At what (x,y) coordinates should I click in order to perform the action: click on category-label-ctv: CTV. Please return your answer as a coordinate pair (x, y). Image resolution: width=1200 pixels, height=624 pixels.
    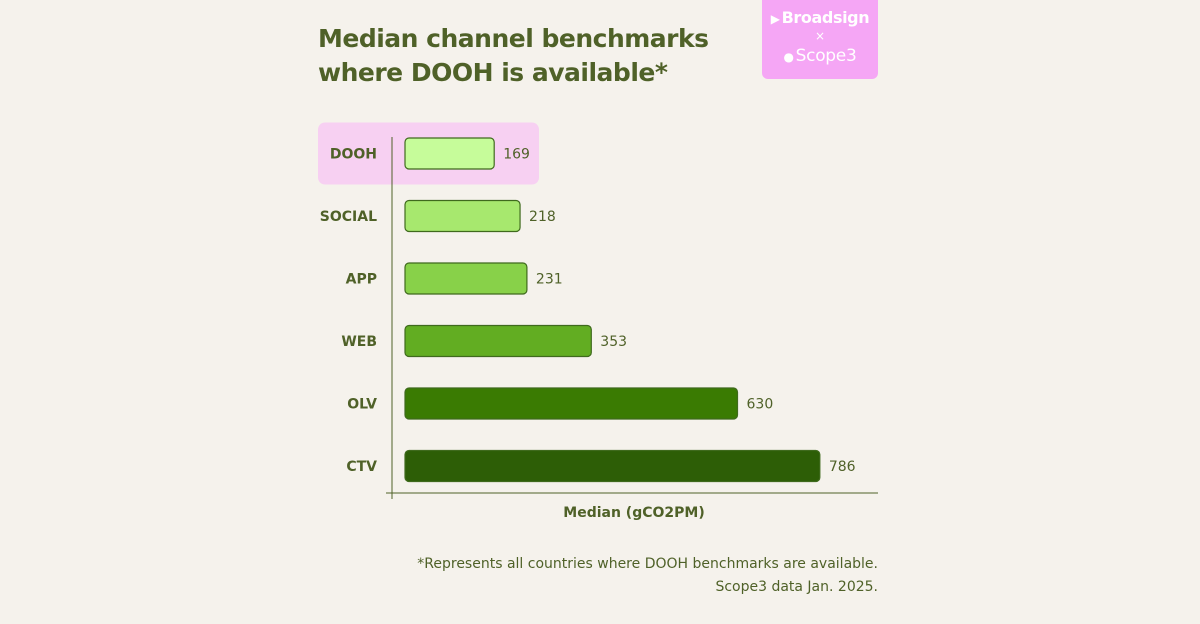
    Looking at the image, I should click on (361, 467).